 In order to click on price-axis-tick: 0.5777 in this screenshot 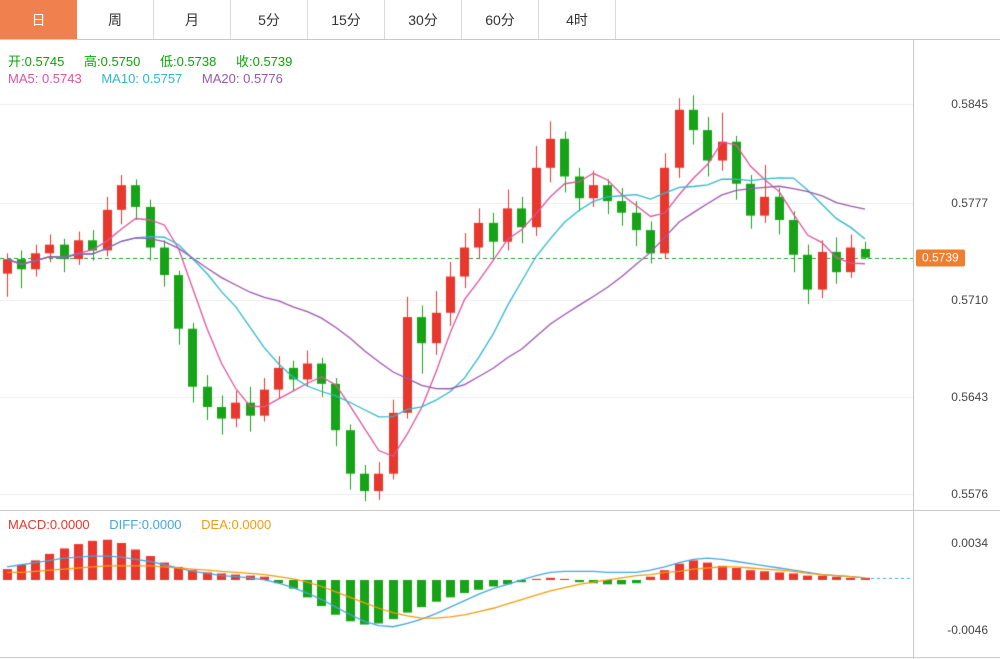, I will do `click(969, 202)`.